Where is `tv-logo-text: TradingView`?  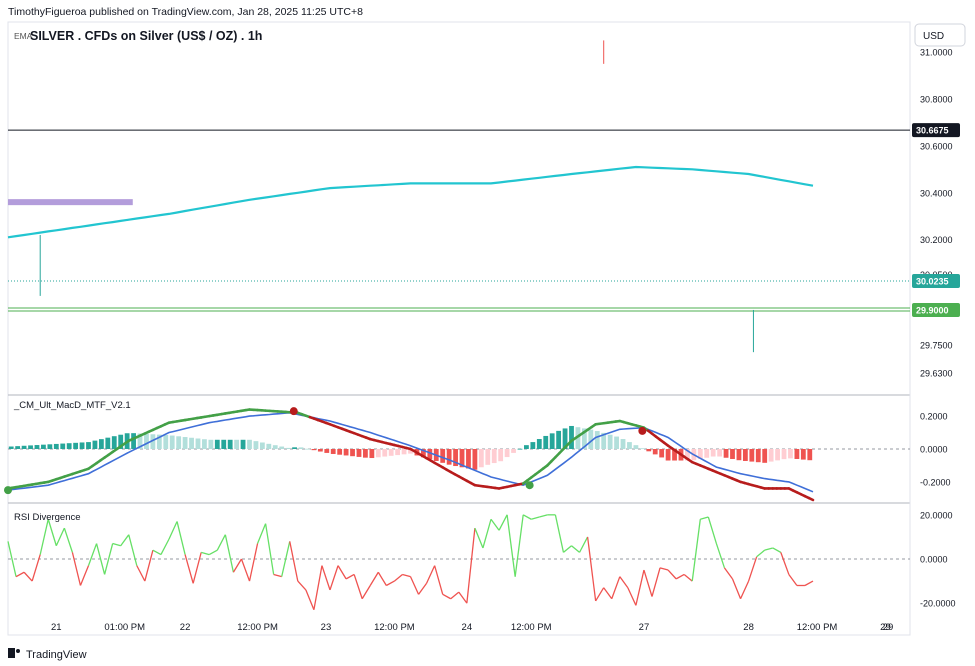 tv-logo-text: TradingView is located at coordinates (56, 655).